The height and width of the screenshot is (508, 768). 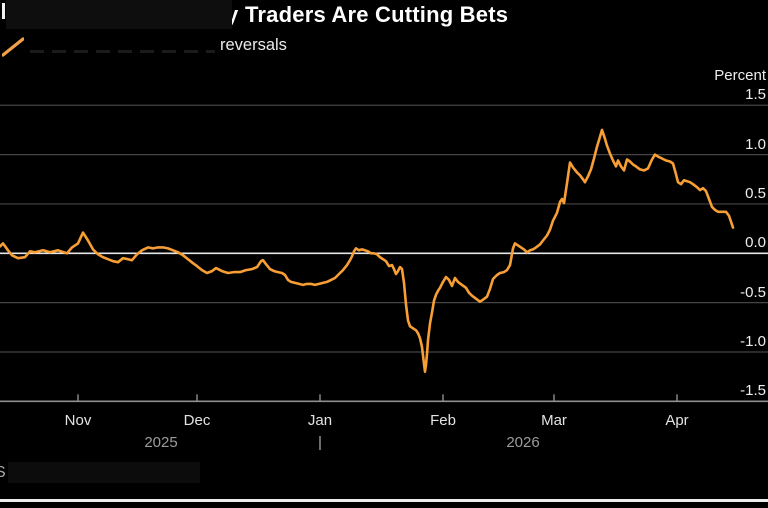 What do you see at coordinates (377, 14) in the screenshot?
I see `chart-title: Traders Are Cutting Bets` at bounding box center [377, 14].